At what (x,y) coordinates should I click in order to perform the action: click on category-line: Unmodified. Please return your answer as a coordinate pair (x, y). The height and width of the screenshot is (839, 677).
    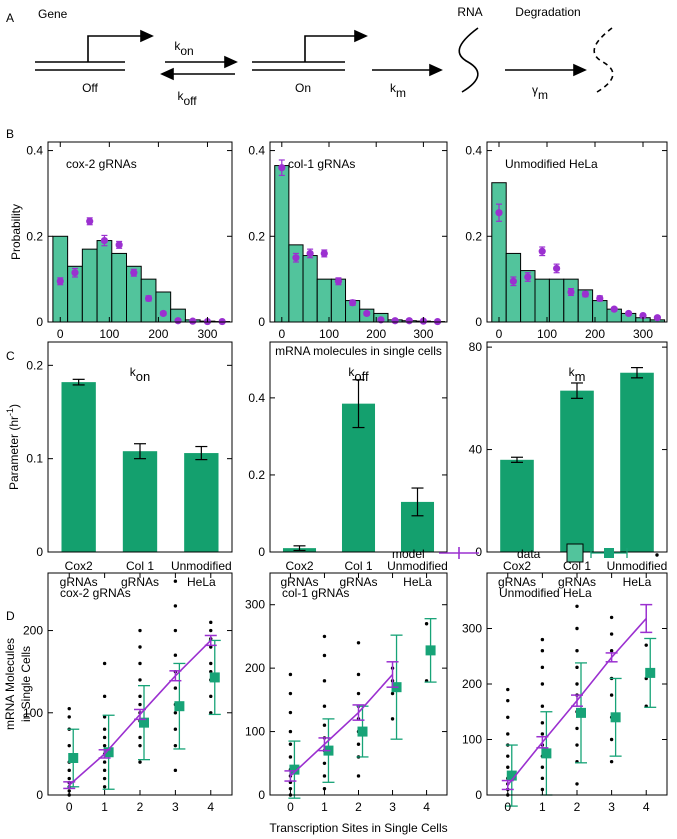
    Looking at the image, I should click on (417, 566).